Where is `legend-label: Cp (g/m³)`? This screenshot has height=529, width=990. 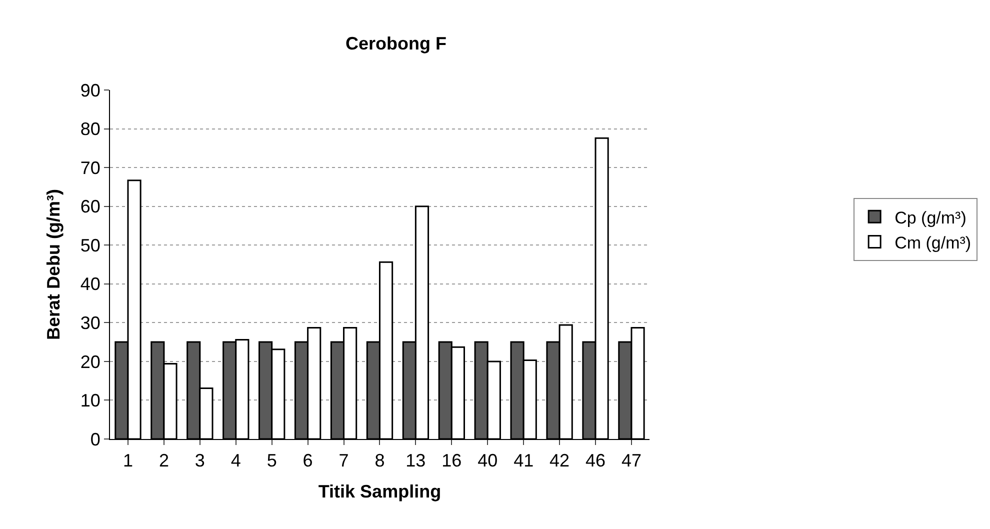 legend-label: Cp (g/m³) is located at coordinates (930, 218).